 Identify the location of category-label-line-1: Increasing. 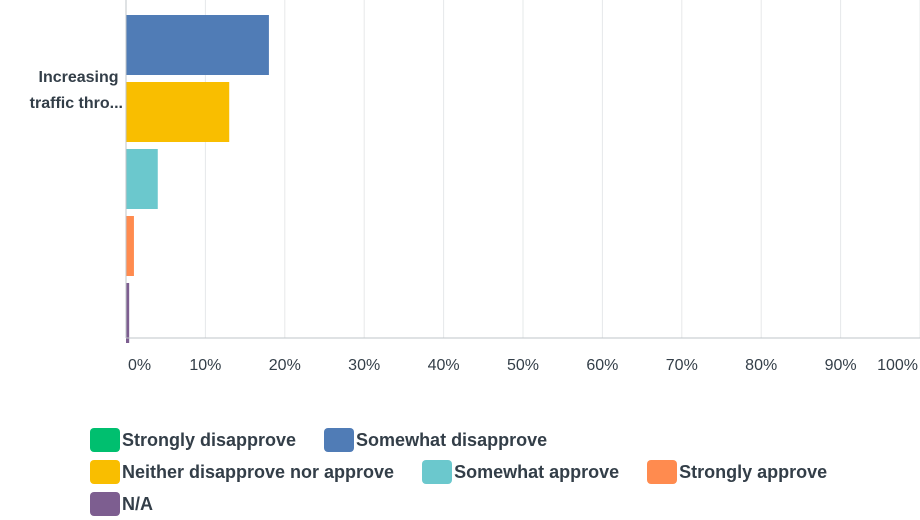
(79, 77).